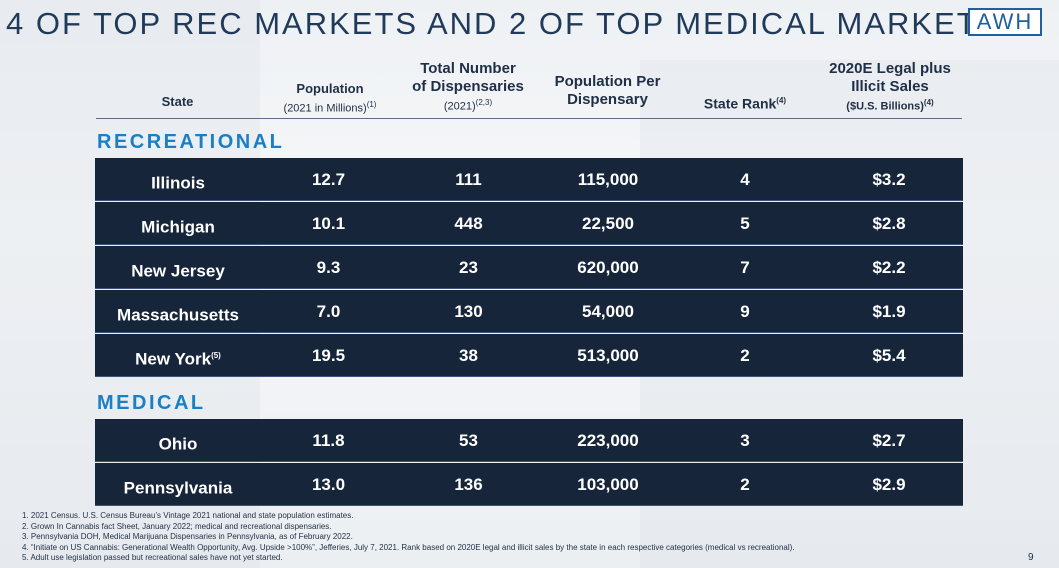  I want to click on table-row: New York(5) 19.5 38 513,000 2 $5.4, so click(529, 355).